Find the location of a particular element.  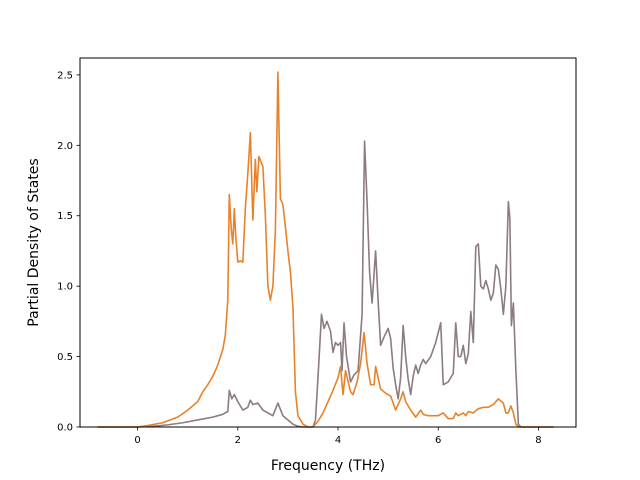

y-tick-label: 0.5 is located at coordinates (65, 357).